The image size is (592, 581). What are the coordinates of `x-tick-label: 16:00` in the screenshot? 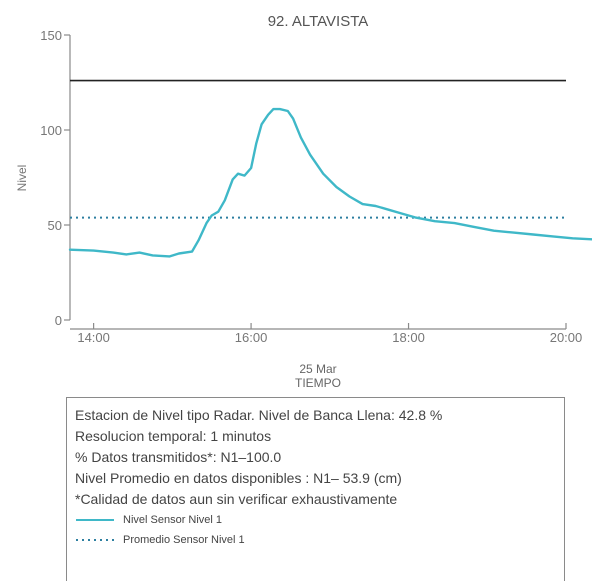 It's located at (251, 337).